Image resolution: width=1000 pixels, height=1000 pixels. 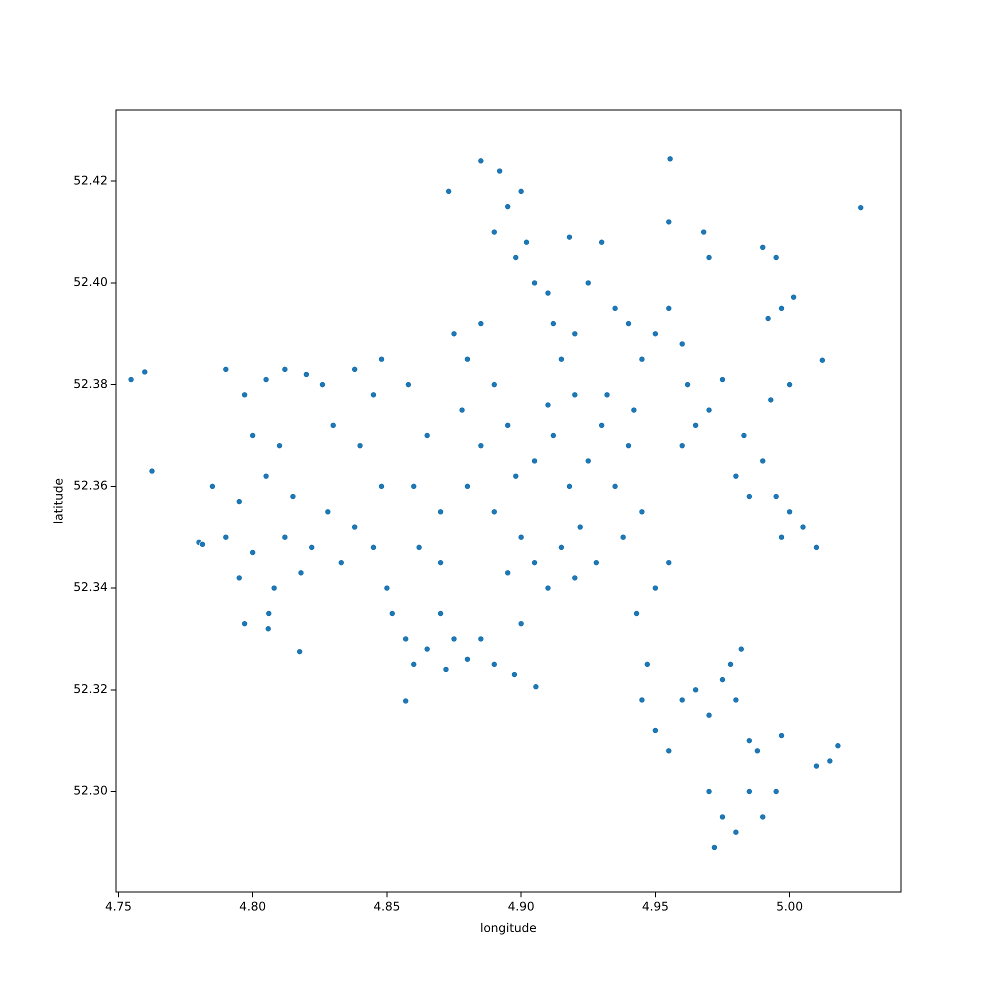 What do you see at coordinates (90, 587) in the screenshot?
I see `y-tick-label: 52.34` at bounding box center [90, 587].